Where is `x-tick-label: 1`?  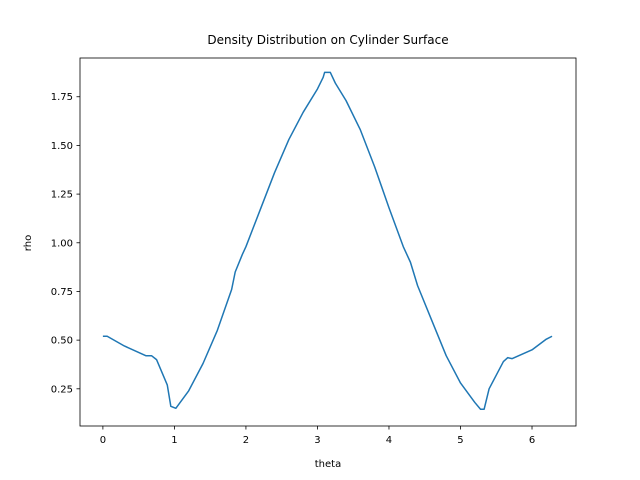 x-tick-label: 1 is located at coordinates (174, 440).